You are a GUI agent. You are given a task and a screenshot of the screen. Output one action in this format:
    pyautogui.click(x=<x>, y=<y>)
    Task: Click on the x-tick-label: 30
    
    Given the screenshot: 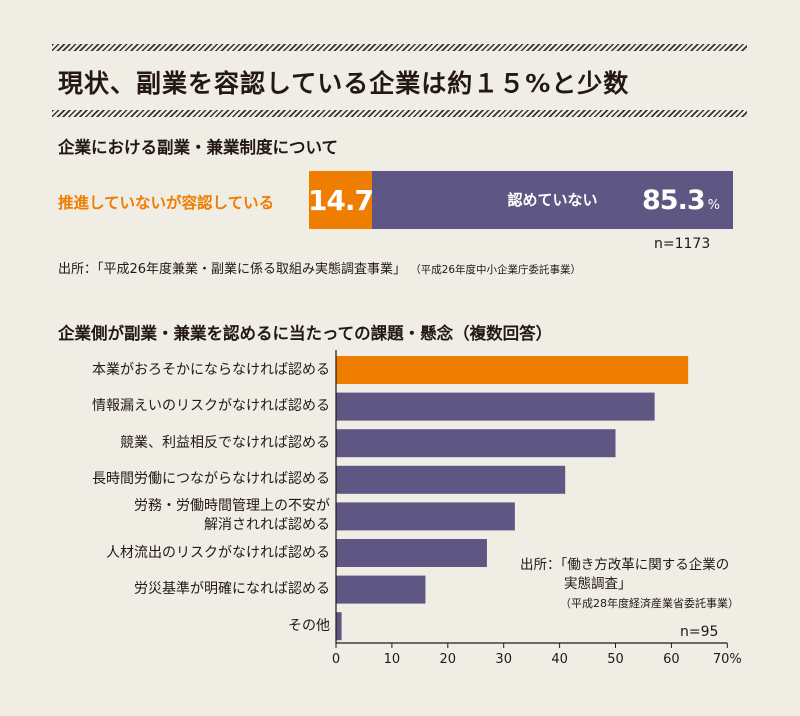 What is the action you would take?
    pyautogui.click(x=503, y=659)
    